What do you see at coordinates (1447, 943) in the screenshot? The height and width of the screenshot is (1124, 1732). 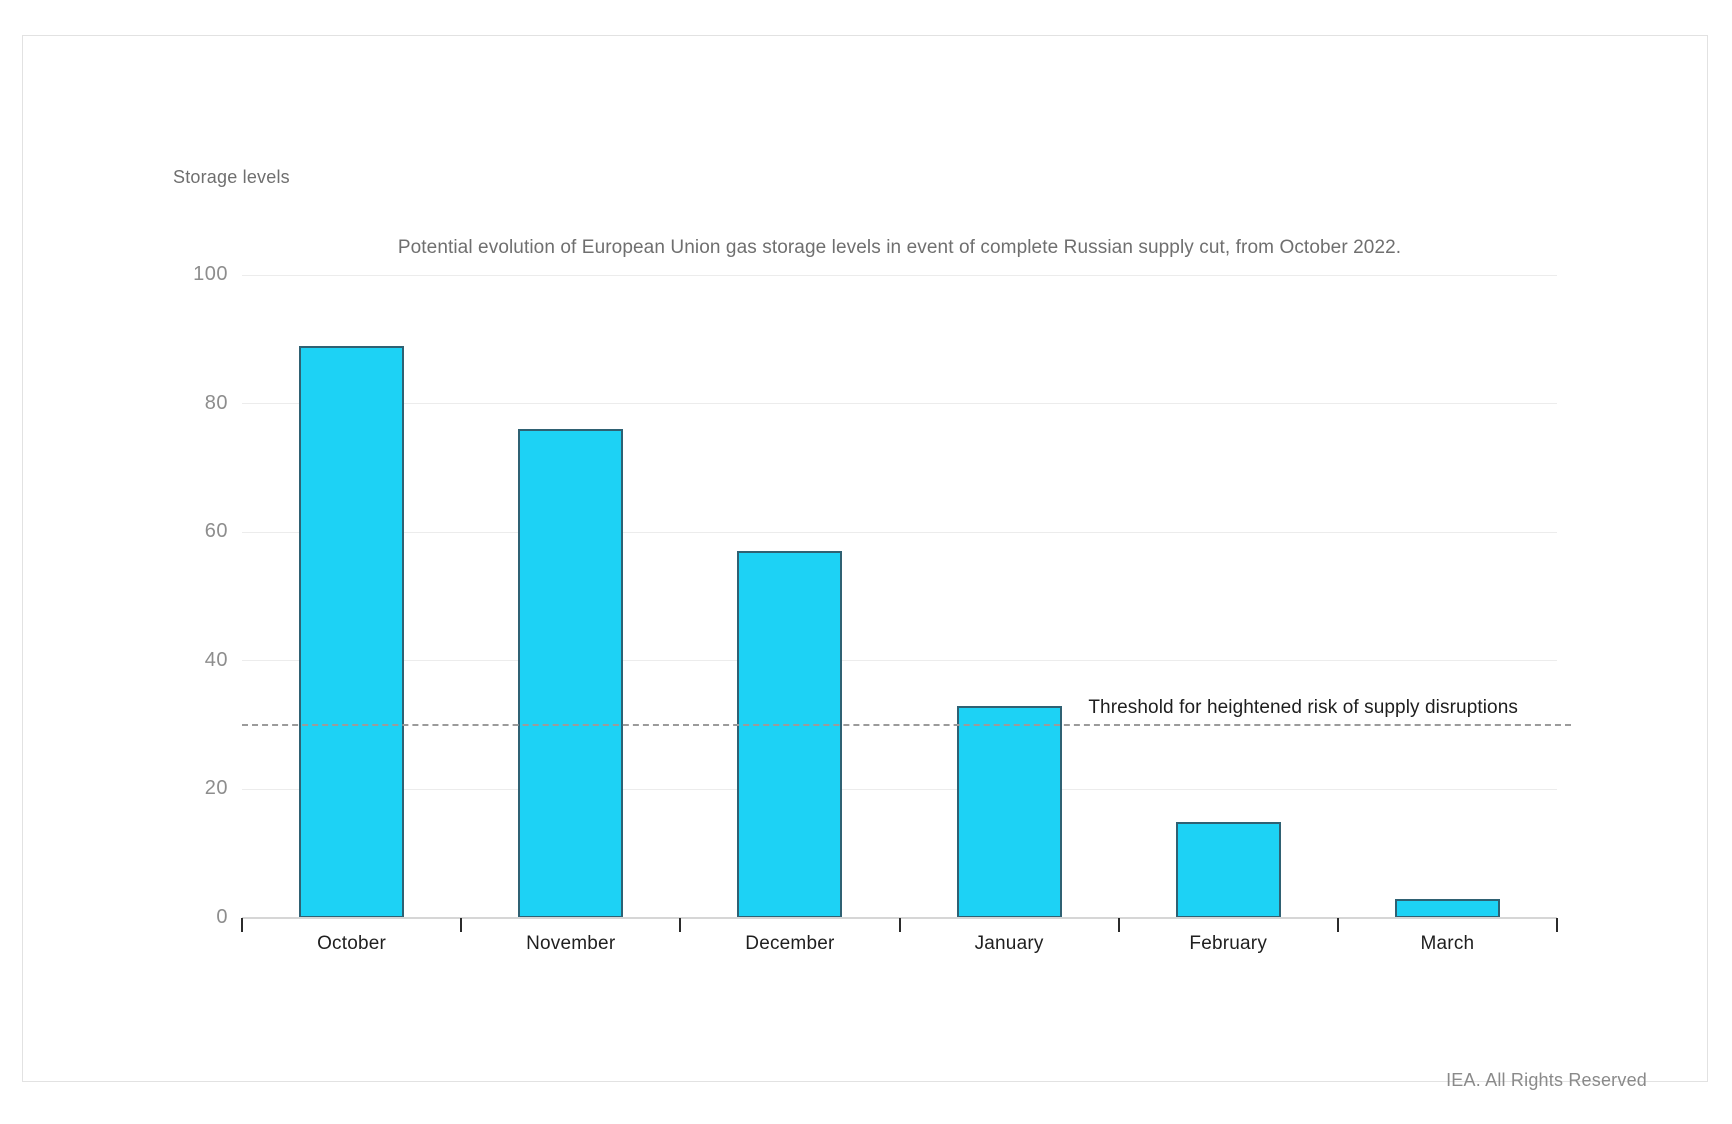 I see `x-category-label-march: March` at bounding box center [1447, 943].